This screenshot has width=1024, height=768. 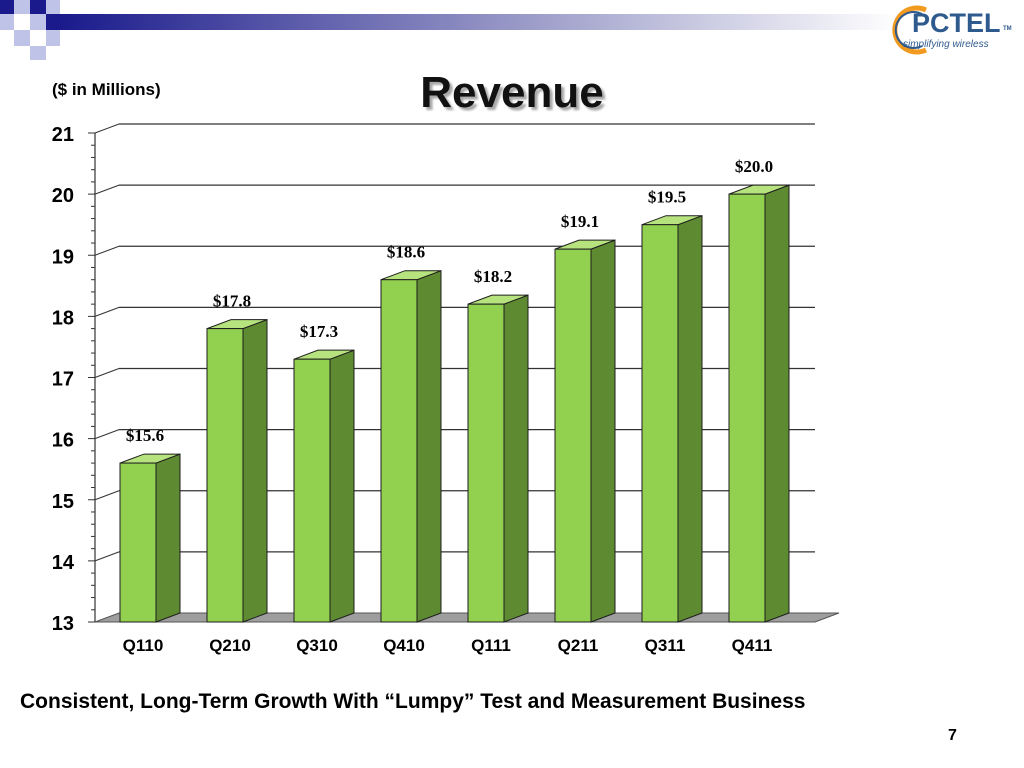 I want to click on bar-data-label: $19.1, so click(x=580, y=221).